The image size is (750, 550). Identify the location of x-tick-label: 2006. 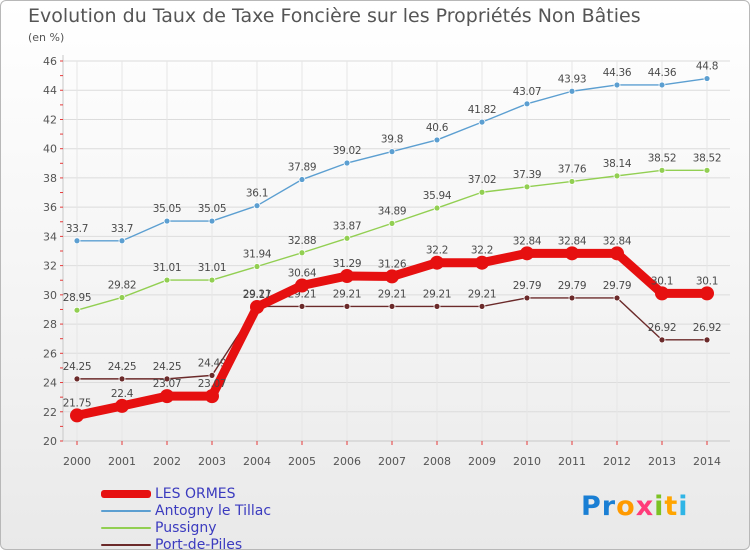
(347, 461).